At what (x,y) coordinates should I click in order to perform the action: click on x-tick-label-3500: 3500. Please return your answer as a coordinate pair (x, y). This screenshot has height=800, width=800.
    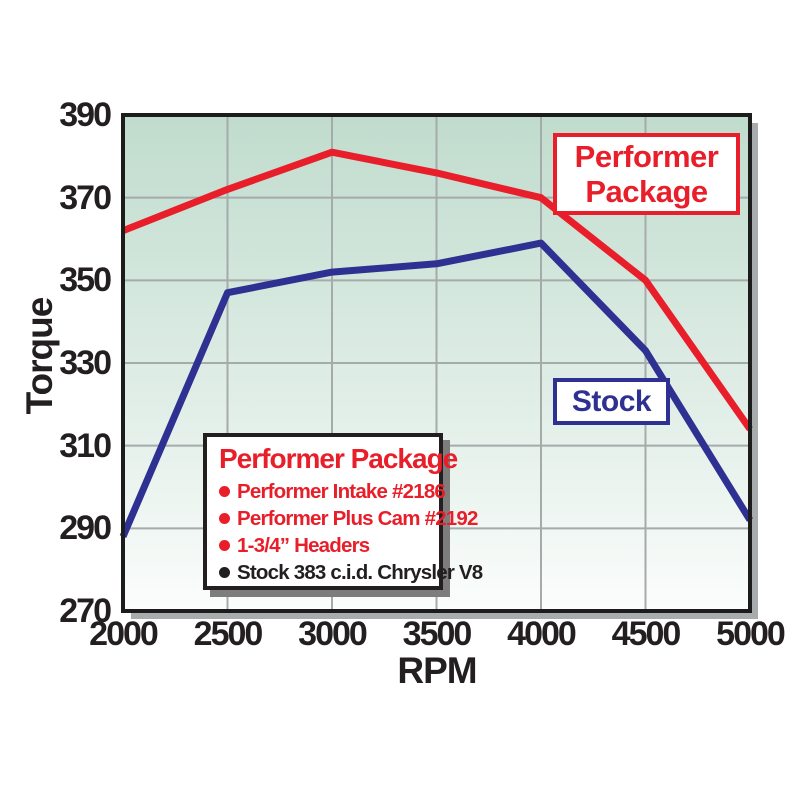
    Looking at the image, I should click on (437, 634).